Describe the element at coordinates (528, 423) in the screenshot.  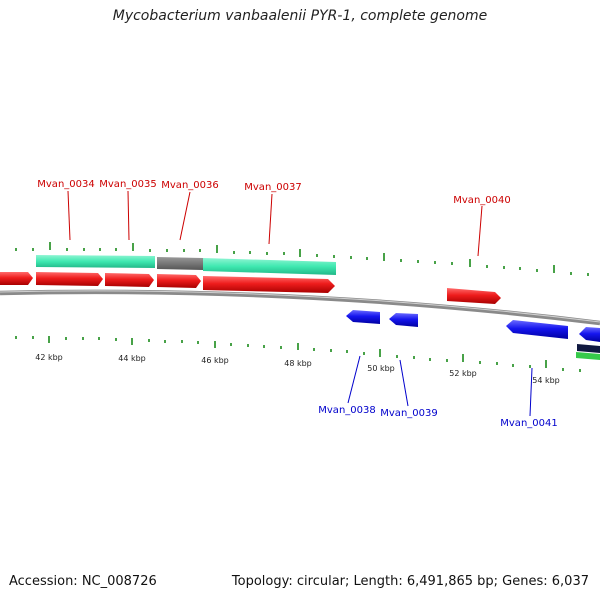
I see `gene-label-mvan-0041: Mvan_0041` at that location.